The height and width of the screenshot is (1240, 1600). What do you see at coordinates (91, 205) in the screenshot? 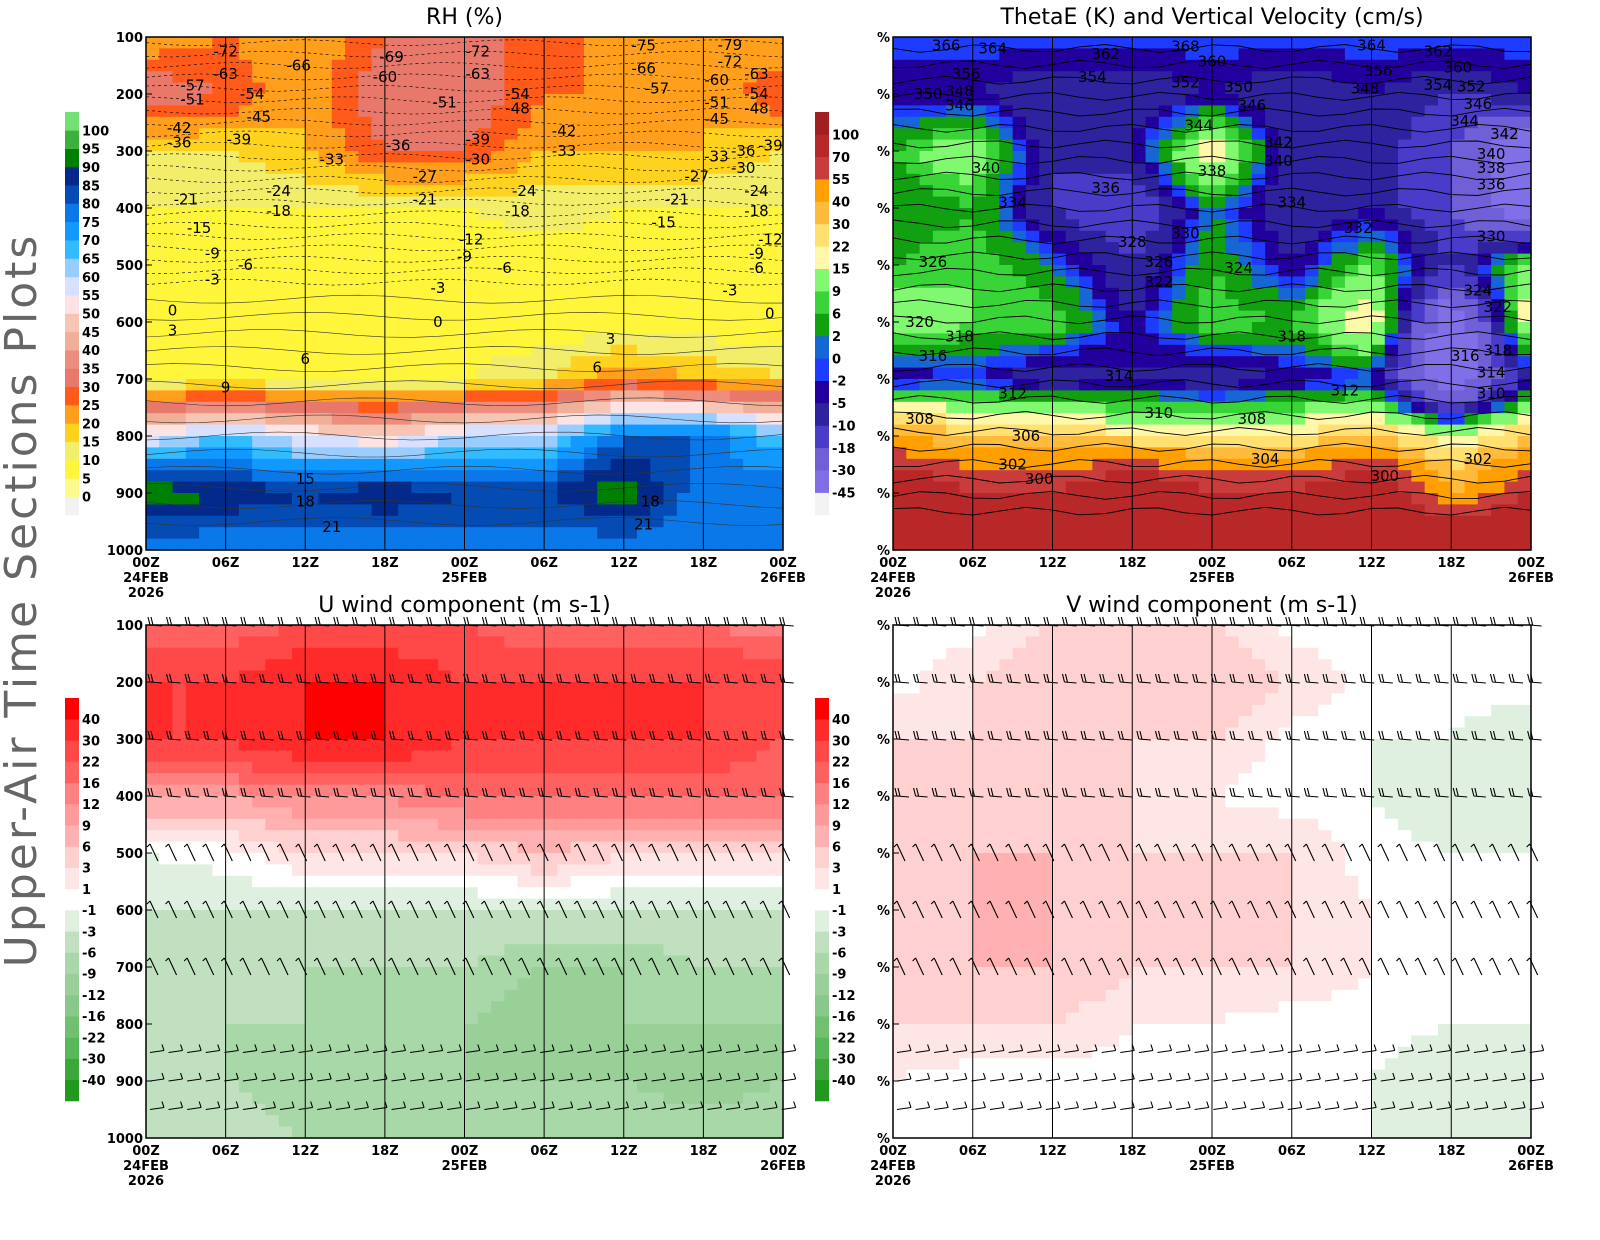
I see `colorbar-label: 80` at bounding box center [91, 205].